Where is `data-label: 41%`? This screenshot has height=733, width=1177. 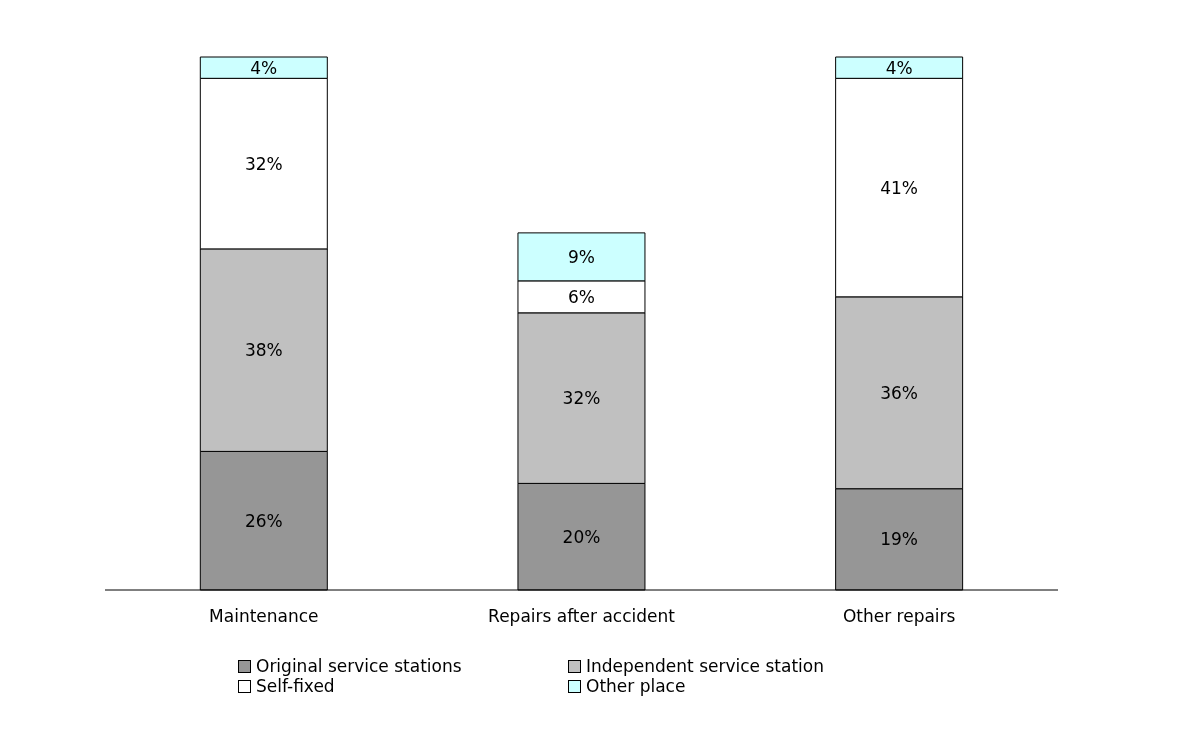
data-label: 41% is located at coordinates (899, 187).